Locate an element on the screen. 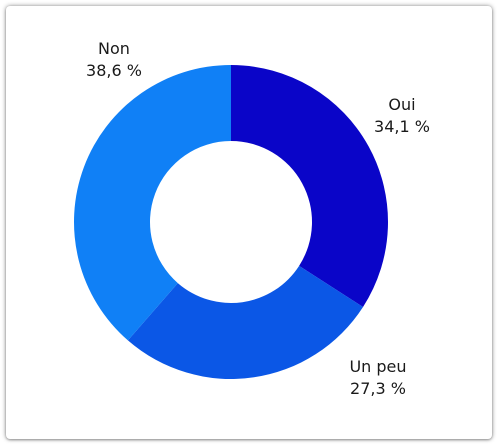 This screenshot has height=447, width=500. slice-category-label: Non is located at coordinates (114, 48).